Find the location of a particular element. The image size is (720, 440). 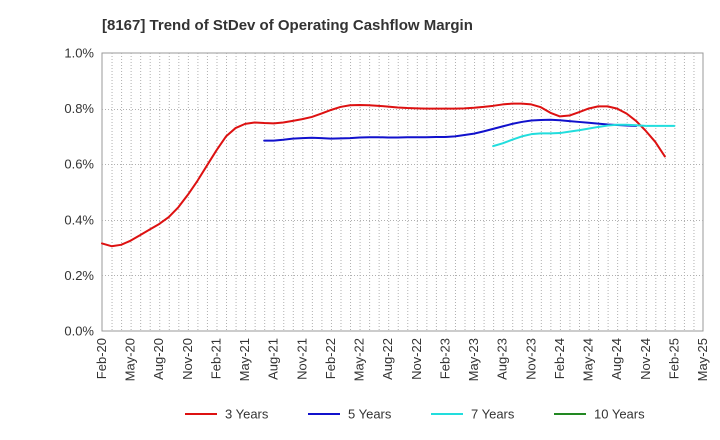

x-tick-label: Aug-21 is located at coordinates (273, 359).